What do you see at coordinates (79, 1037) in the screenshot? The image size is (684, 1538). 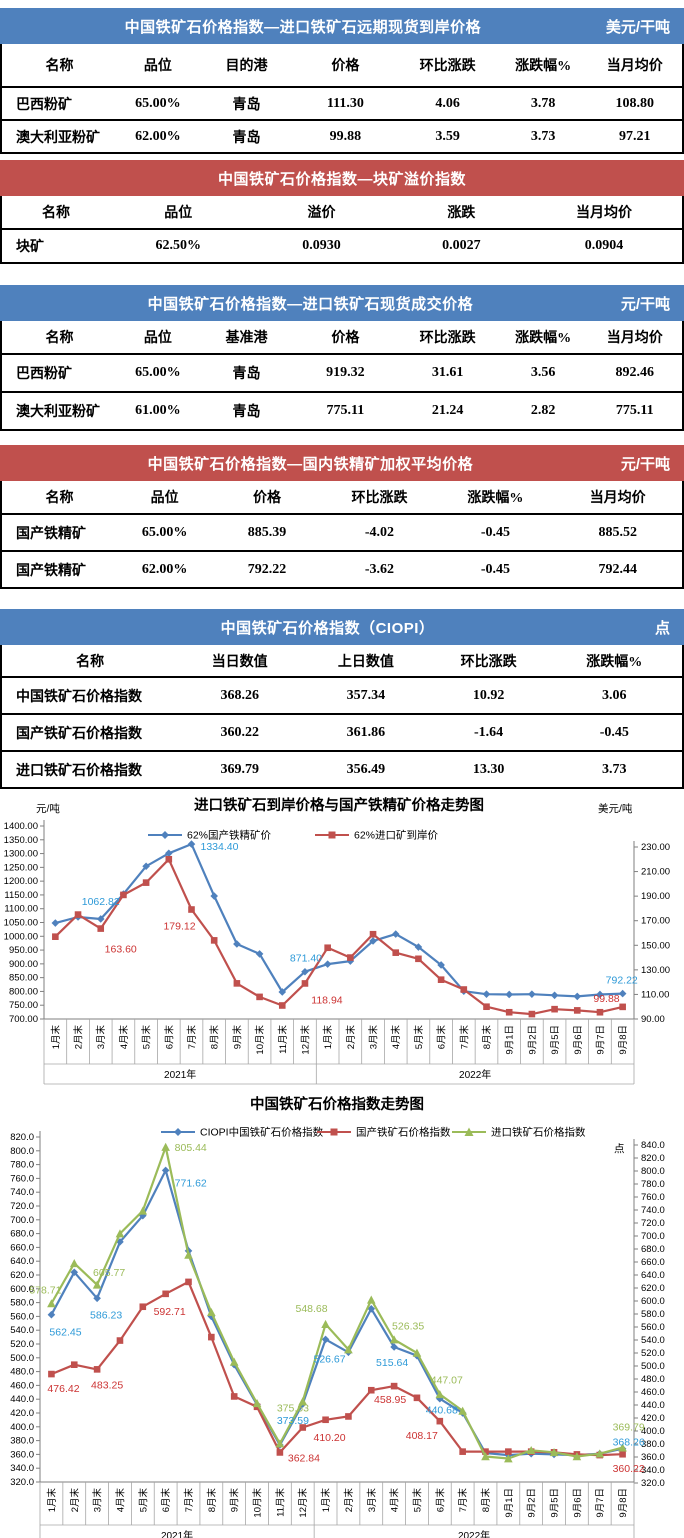 I see `x-axis-label: 2月末` at bounding box center [79, 1037].